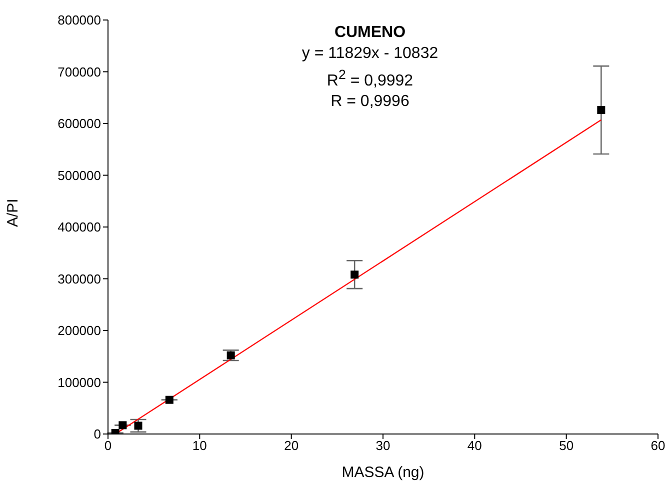  I want to click on x-tick-label: 60, so click(658, 446).